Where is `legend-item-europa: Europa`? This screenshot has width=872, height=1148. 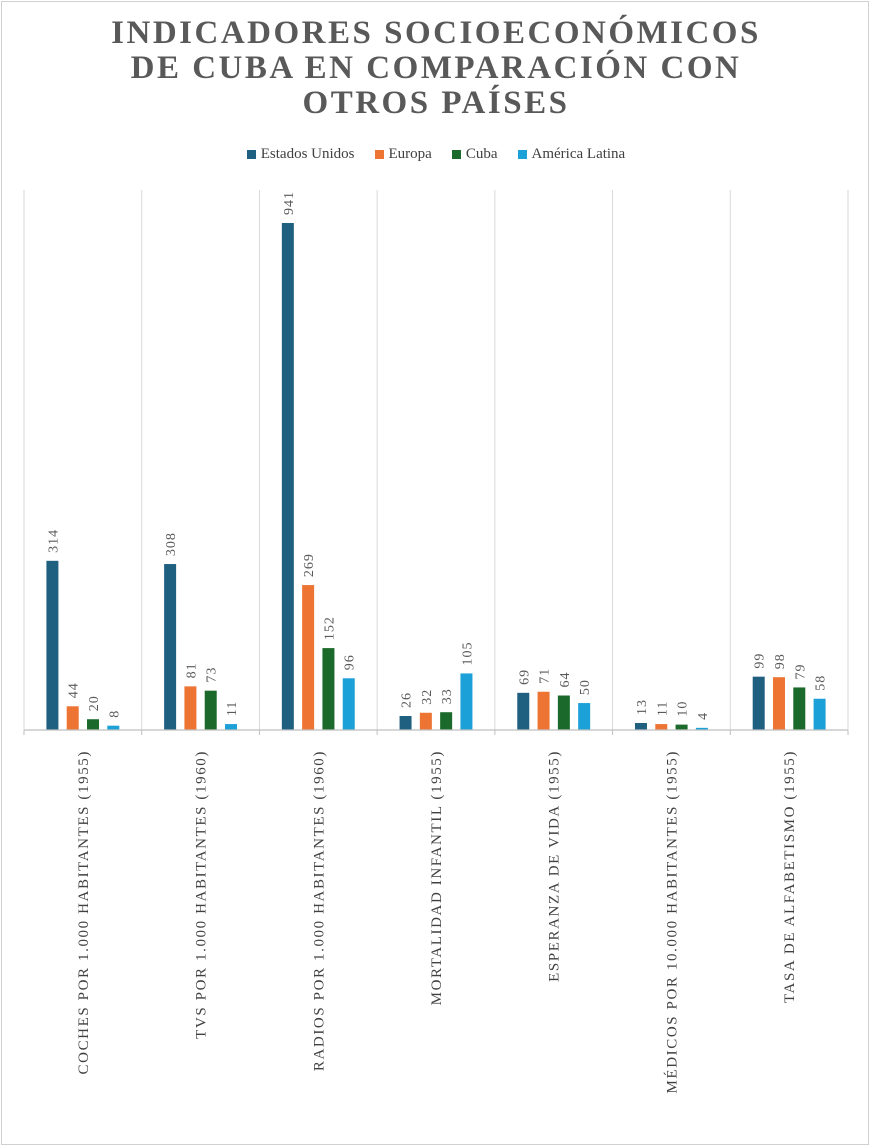
legend-item-europa: Europa is located at coordinates (403, 154).